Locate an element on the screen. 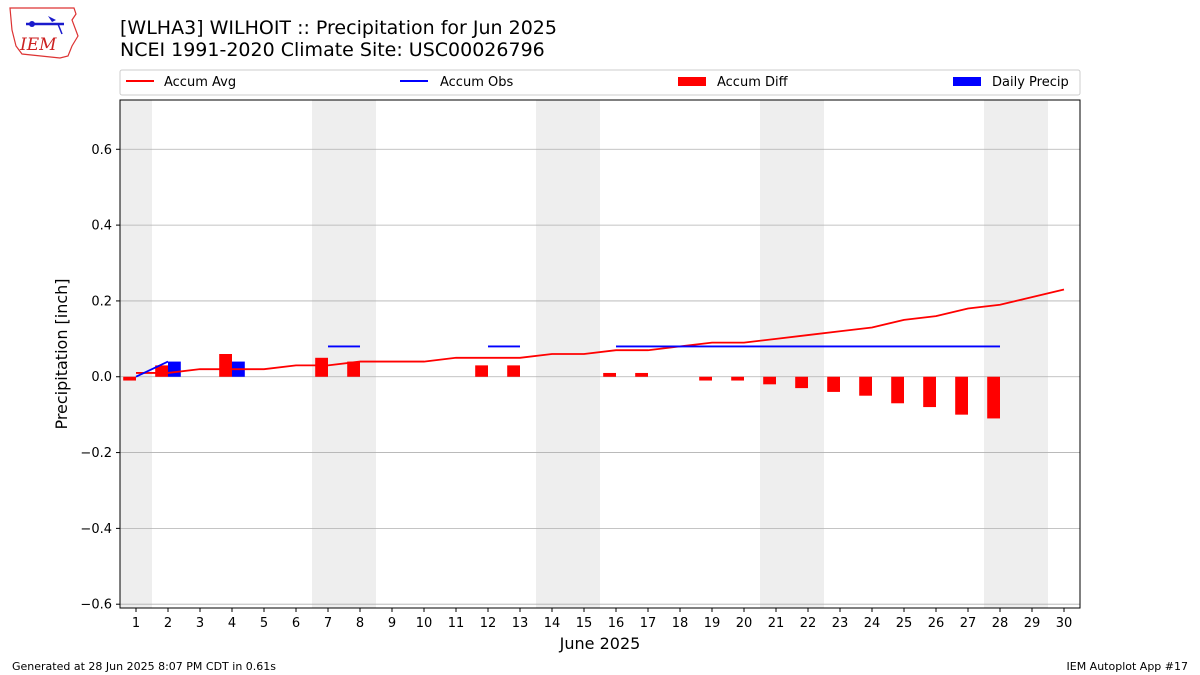 Image resolution: width=1200 pixels, height=675 pixels. y-tick-label: −0.4 is located at coordinates (96, 529).